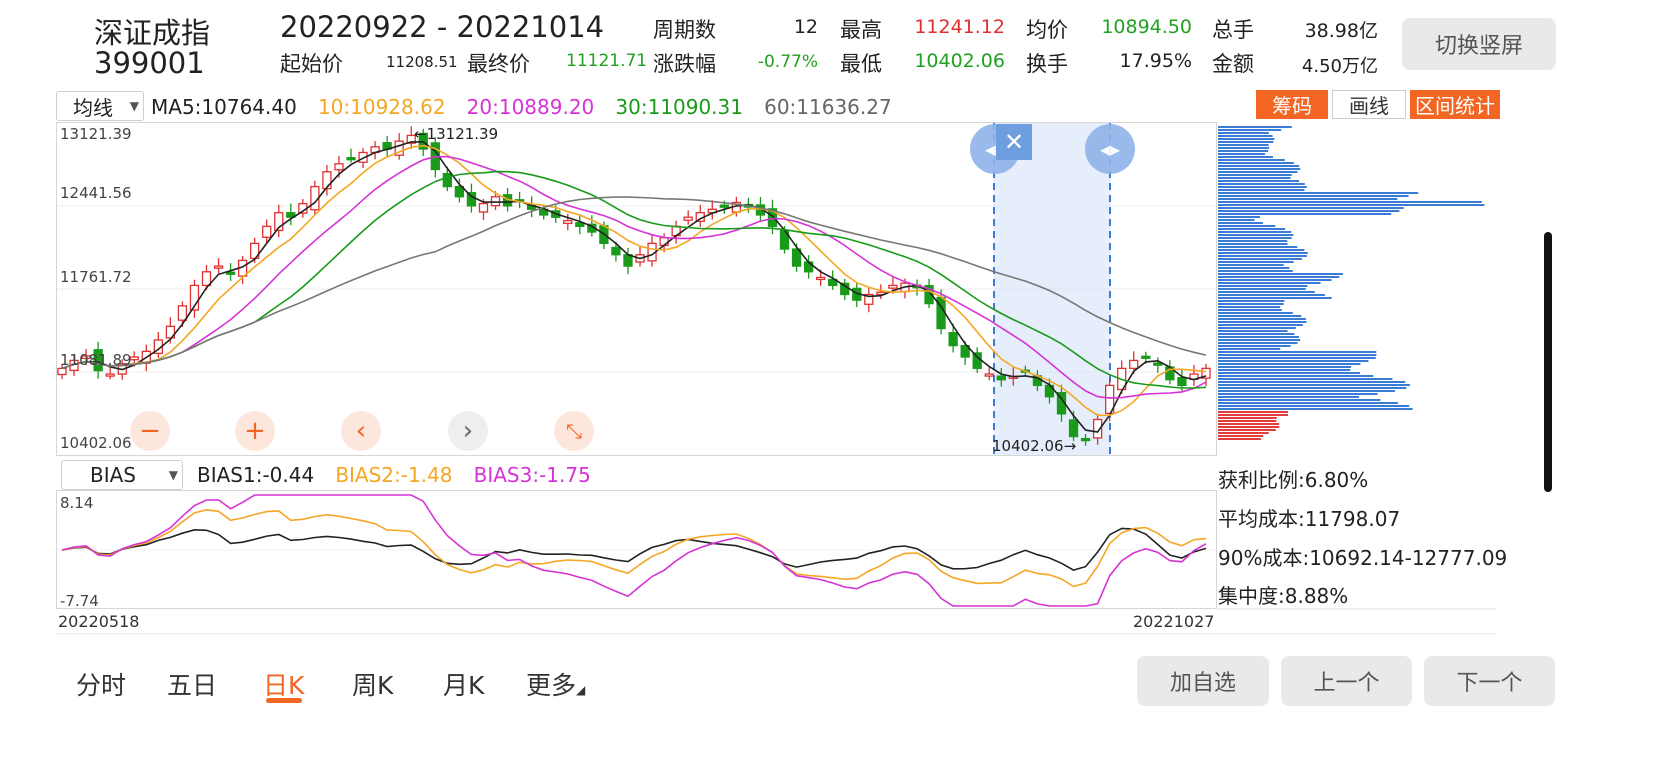 The image size is (1663, 768). What do you see at coordinates (1292, 104) in the screenshot?
I see `chips-button: 筹码` at bounding box center [1292, 104].